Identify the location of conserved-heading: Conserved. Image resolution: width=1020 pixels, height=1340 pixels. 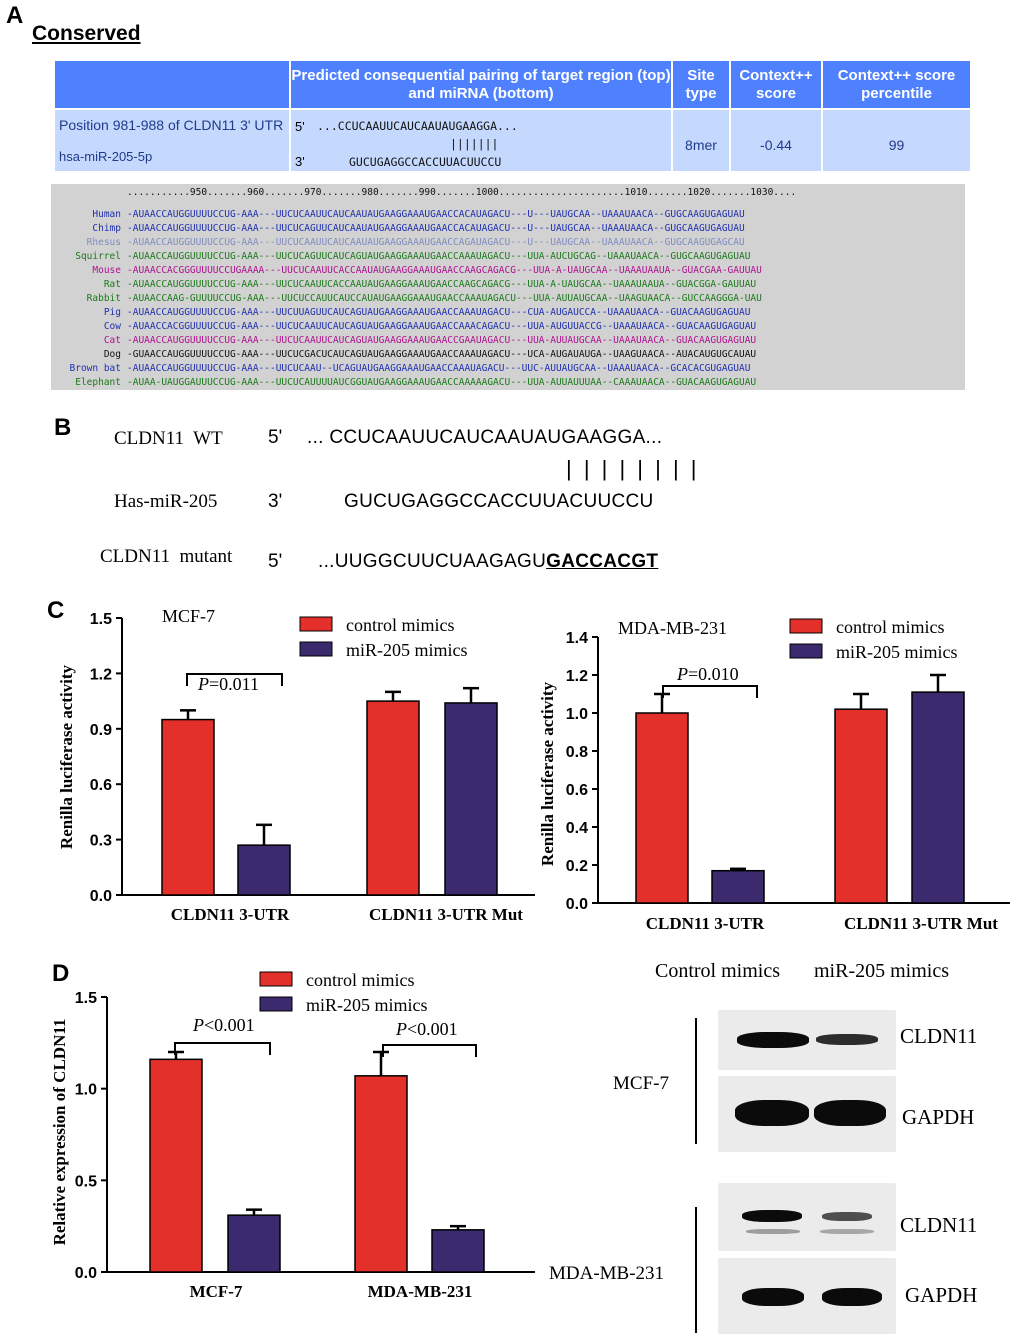
(86, 33).